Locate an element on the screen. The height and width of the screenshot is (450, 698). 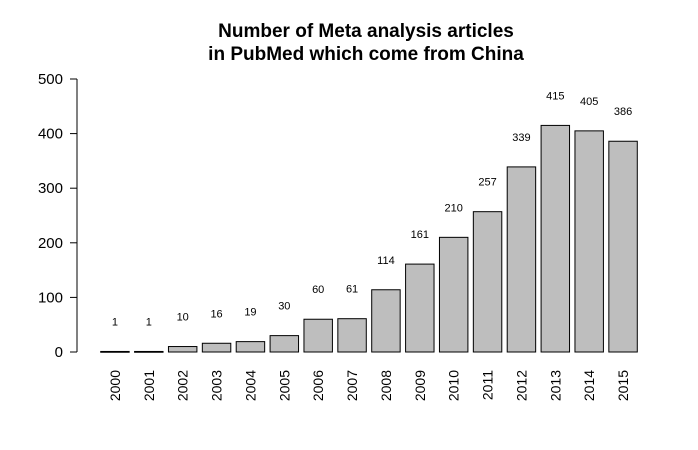
data-label-2003: 16 is located at coordinates (216, 314).